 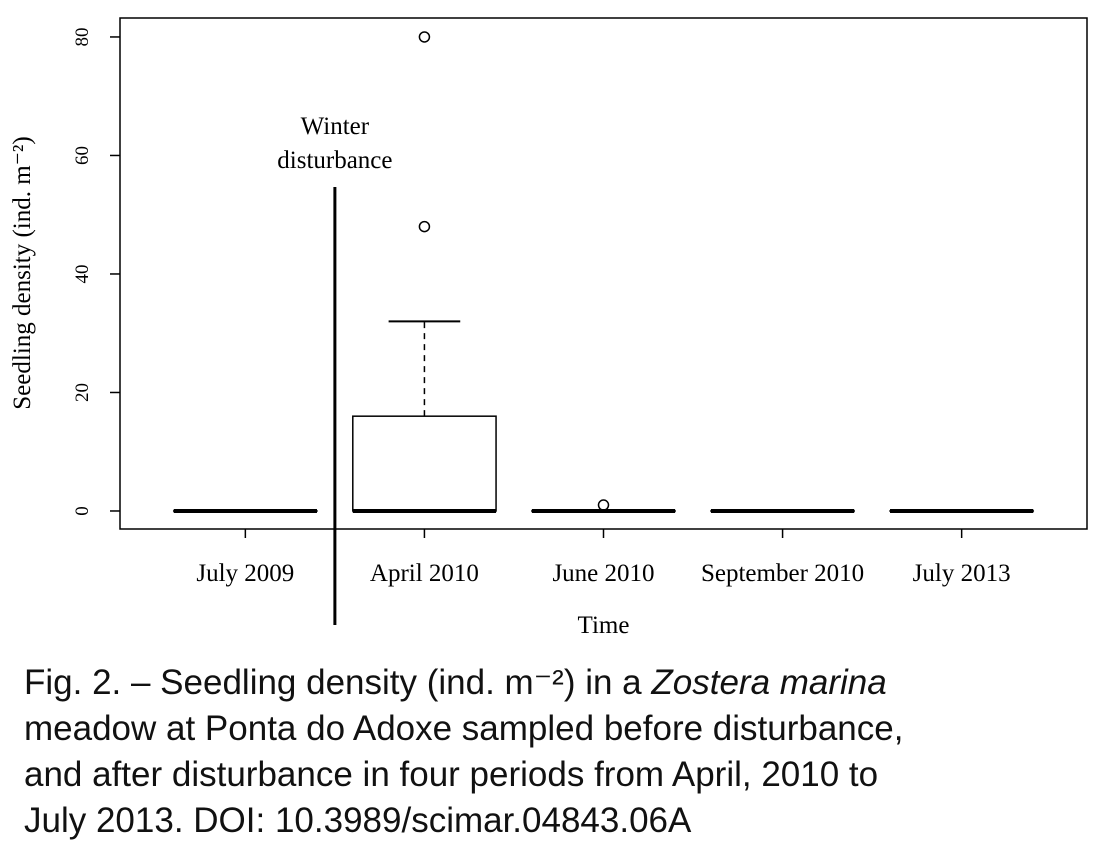 I want to click on y-axis-label: Seedling density (ind. m⁻²), so click(x=22, y=272).